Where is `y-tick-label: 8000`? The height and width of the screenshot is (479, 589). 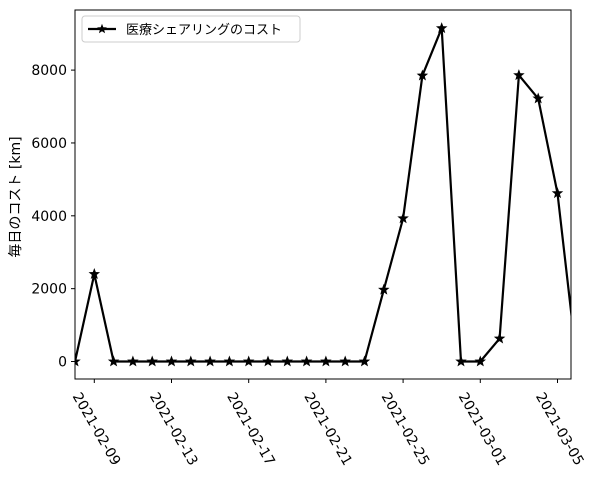 y-tick-label: 8000 is located at coordinates (49, 71).